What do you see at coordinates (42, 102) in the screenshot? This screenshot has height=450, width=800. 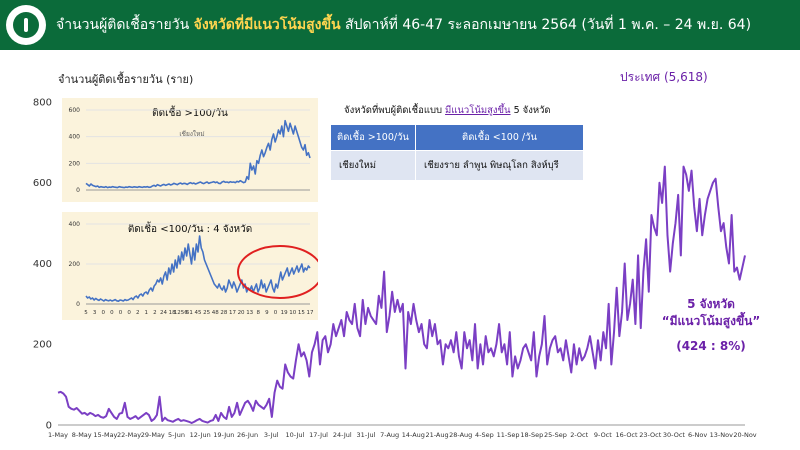 I see `y-tick-label: 800` at bounding box center [42, 102].